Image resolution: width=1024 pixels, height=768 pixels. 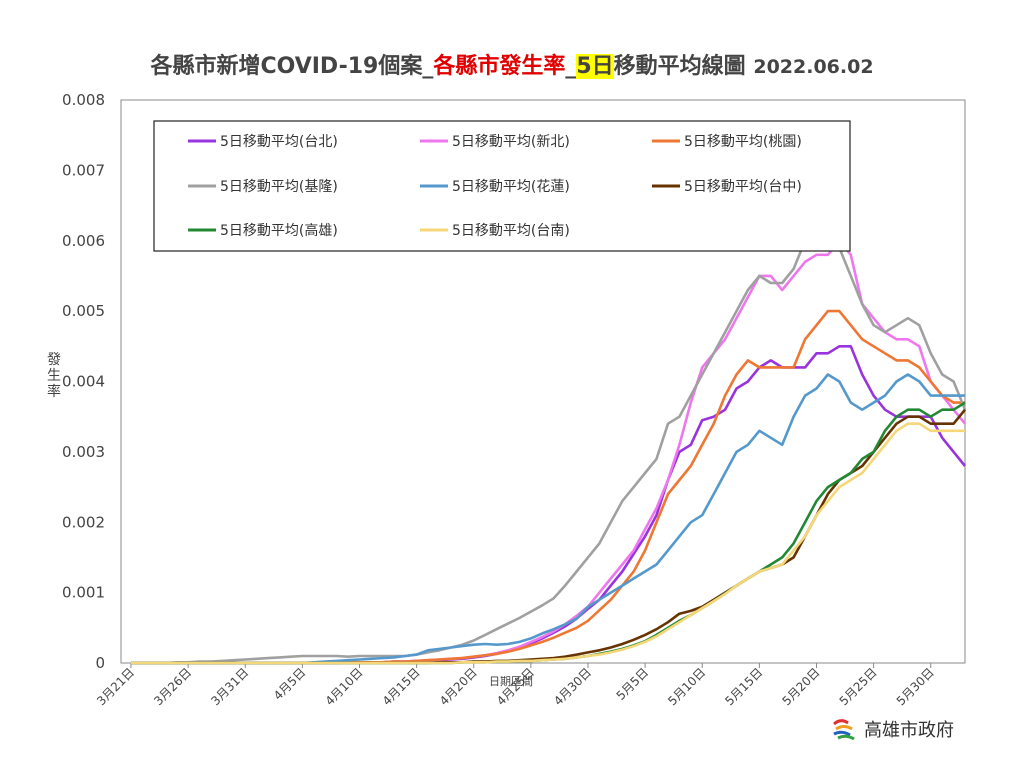 I want to click on x-tick-label: 4月15日, so click(x=401, y=686).